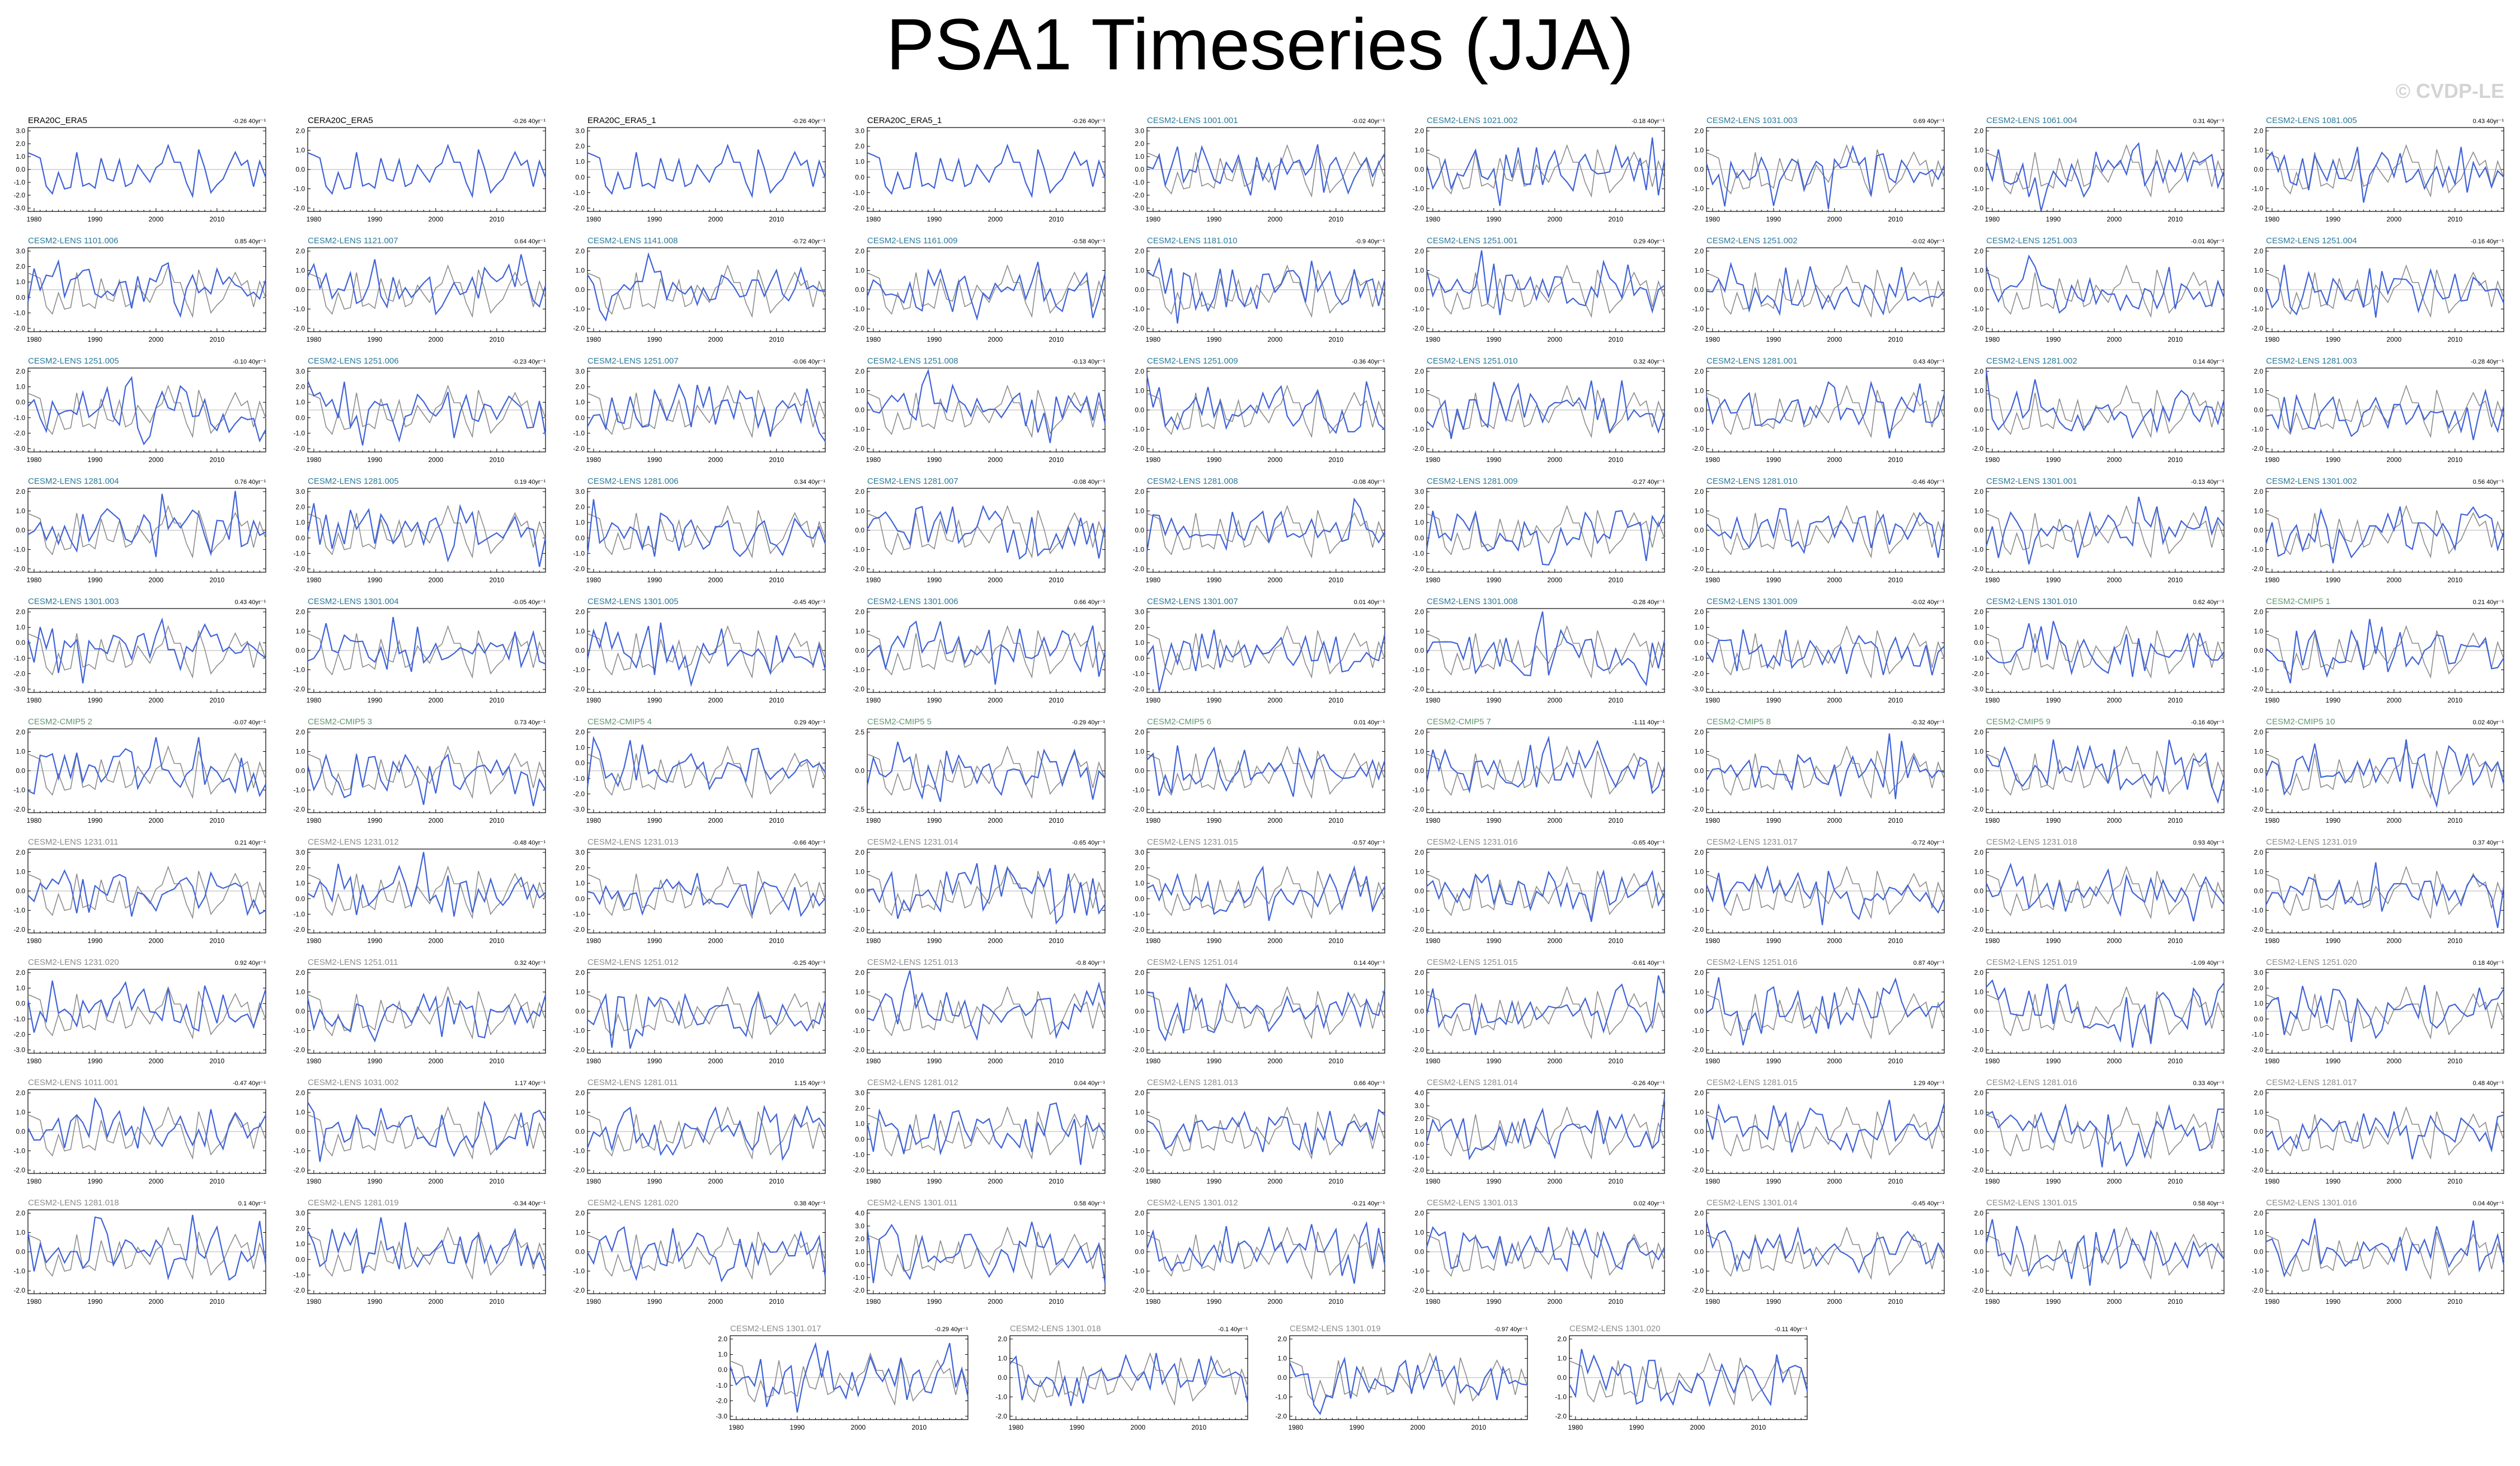  Describe the element at coordinates (2449, 90) in the screenshot. I see `watermark-label: © CVDP-LE` at that location.